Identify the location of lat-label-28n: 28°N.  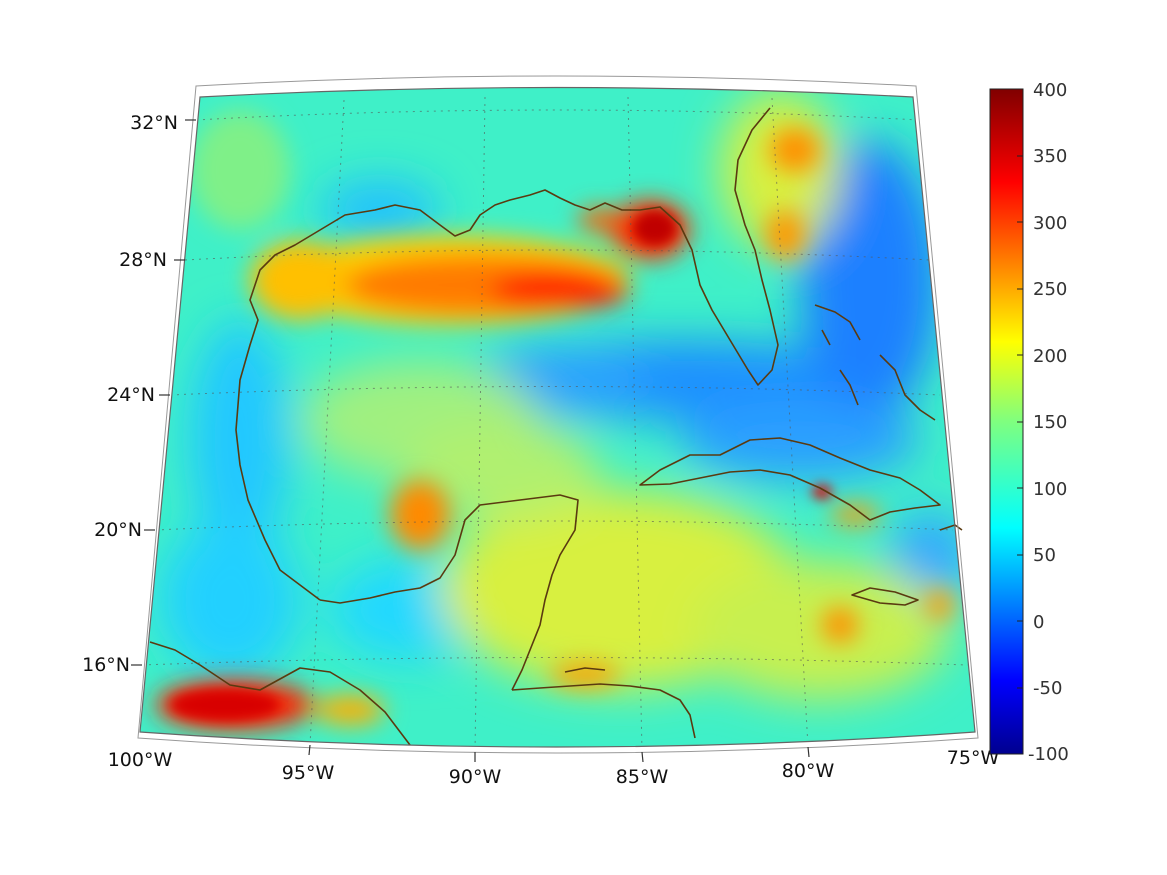
(143, 260).